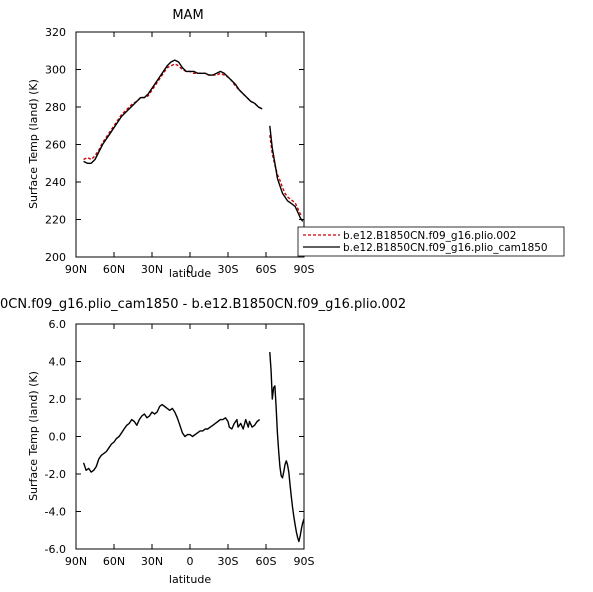  Describe the element at coordinates (187, 15) in the screenshot. I see `top-chart-title: MAM` at that location.